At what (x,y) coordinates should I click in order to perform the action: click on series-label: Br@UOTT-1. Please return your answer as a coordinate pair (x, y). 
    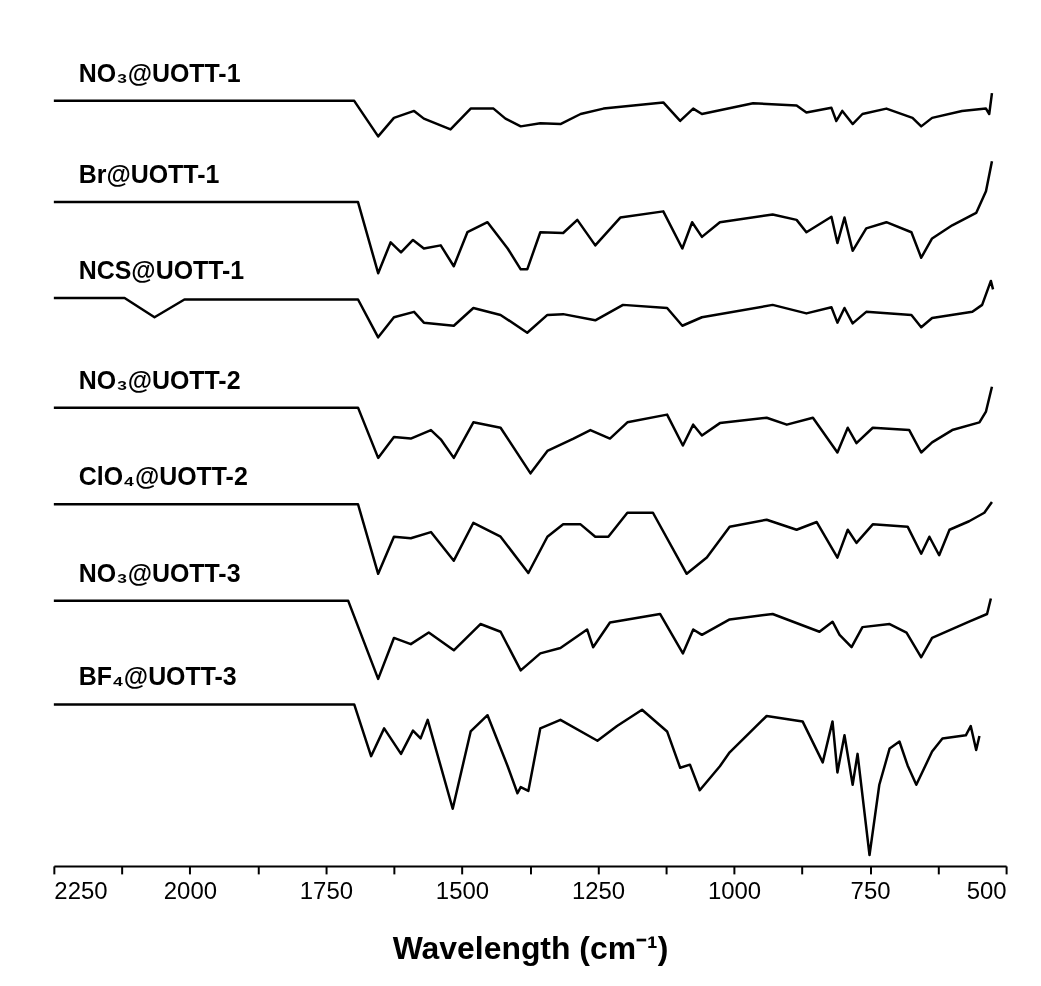
    Looking at the image, I should click on (149, 174).